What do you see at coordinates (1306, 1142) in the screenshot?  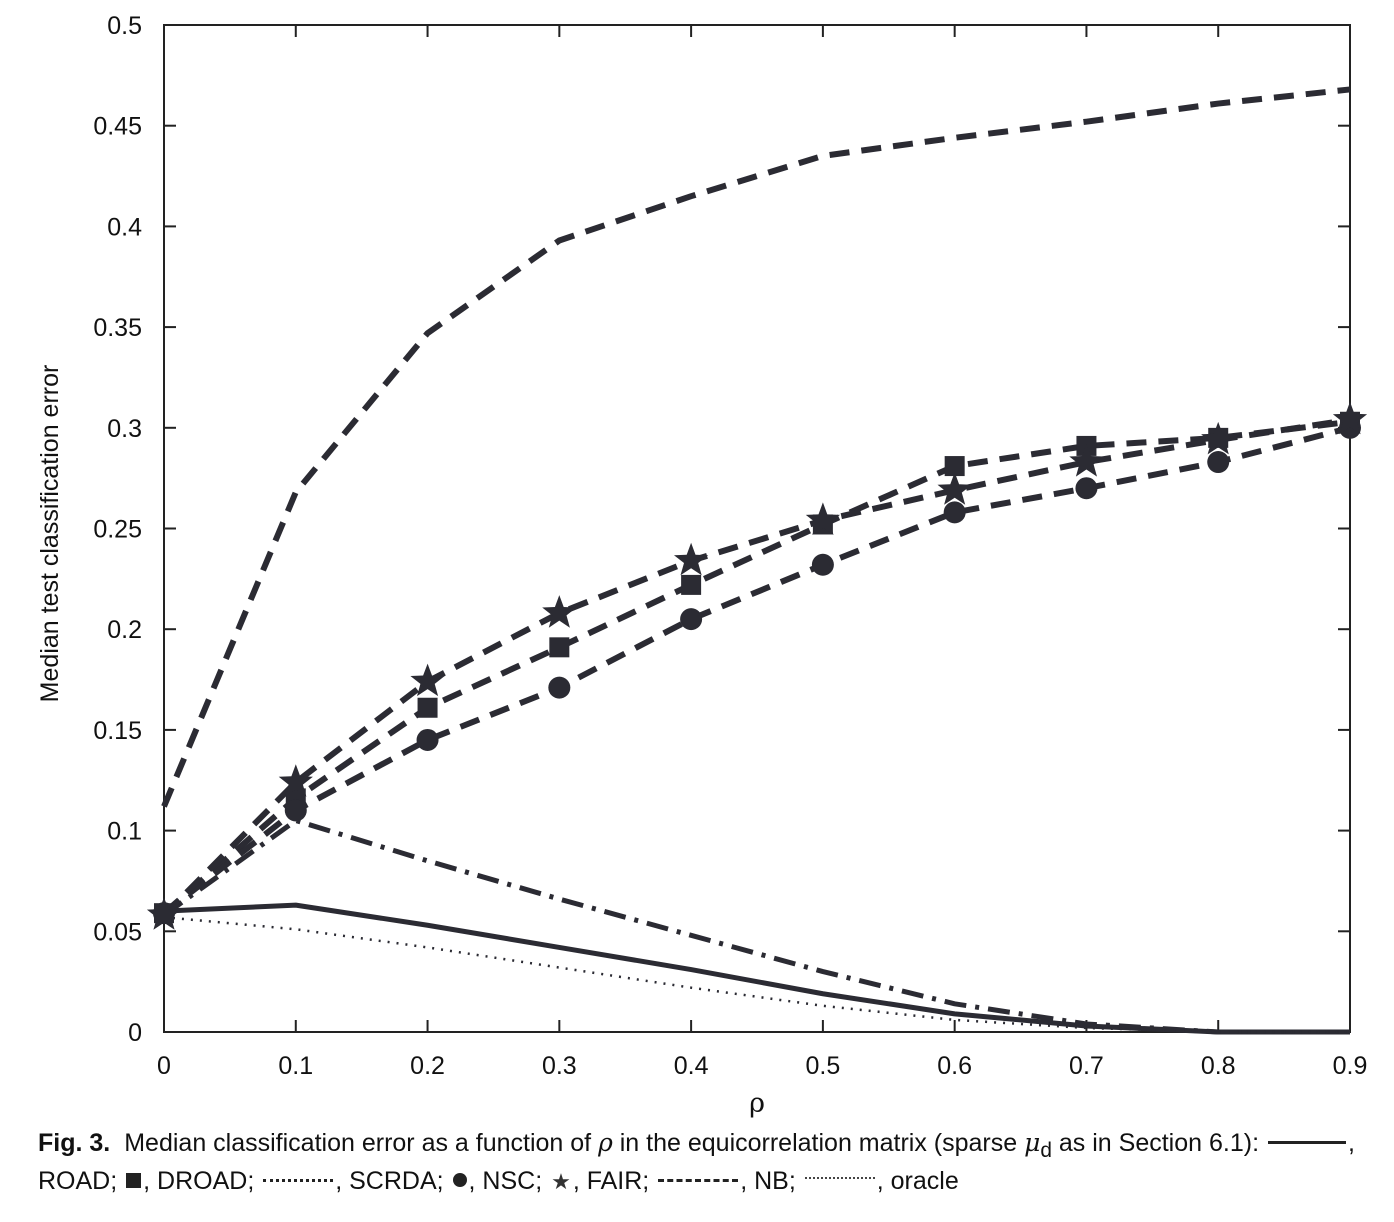 I see `road-line-symbol` at bounding box center [1306, 1142].